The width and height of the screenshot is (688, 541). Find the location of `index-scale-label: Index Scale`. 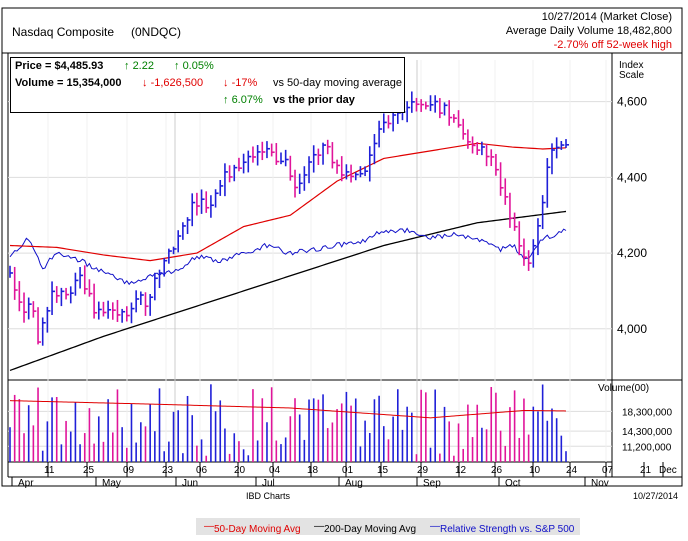

index-scale-label: Index Scale is located at coordinates (631, 71).